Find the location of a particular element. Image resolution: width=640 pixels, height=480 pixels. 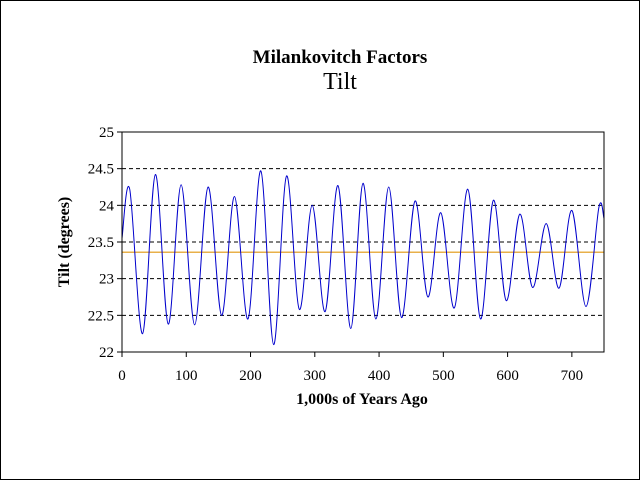

x-tick-label: 700 is located at coordinates (572, 376).